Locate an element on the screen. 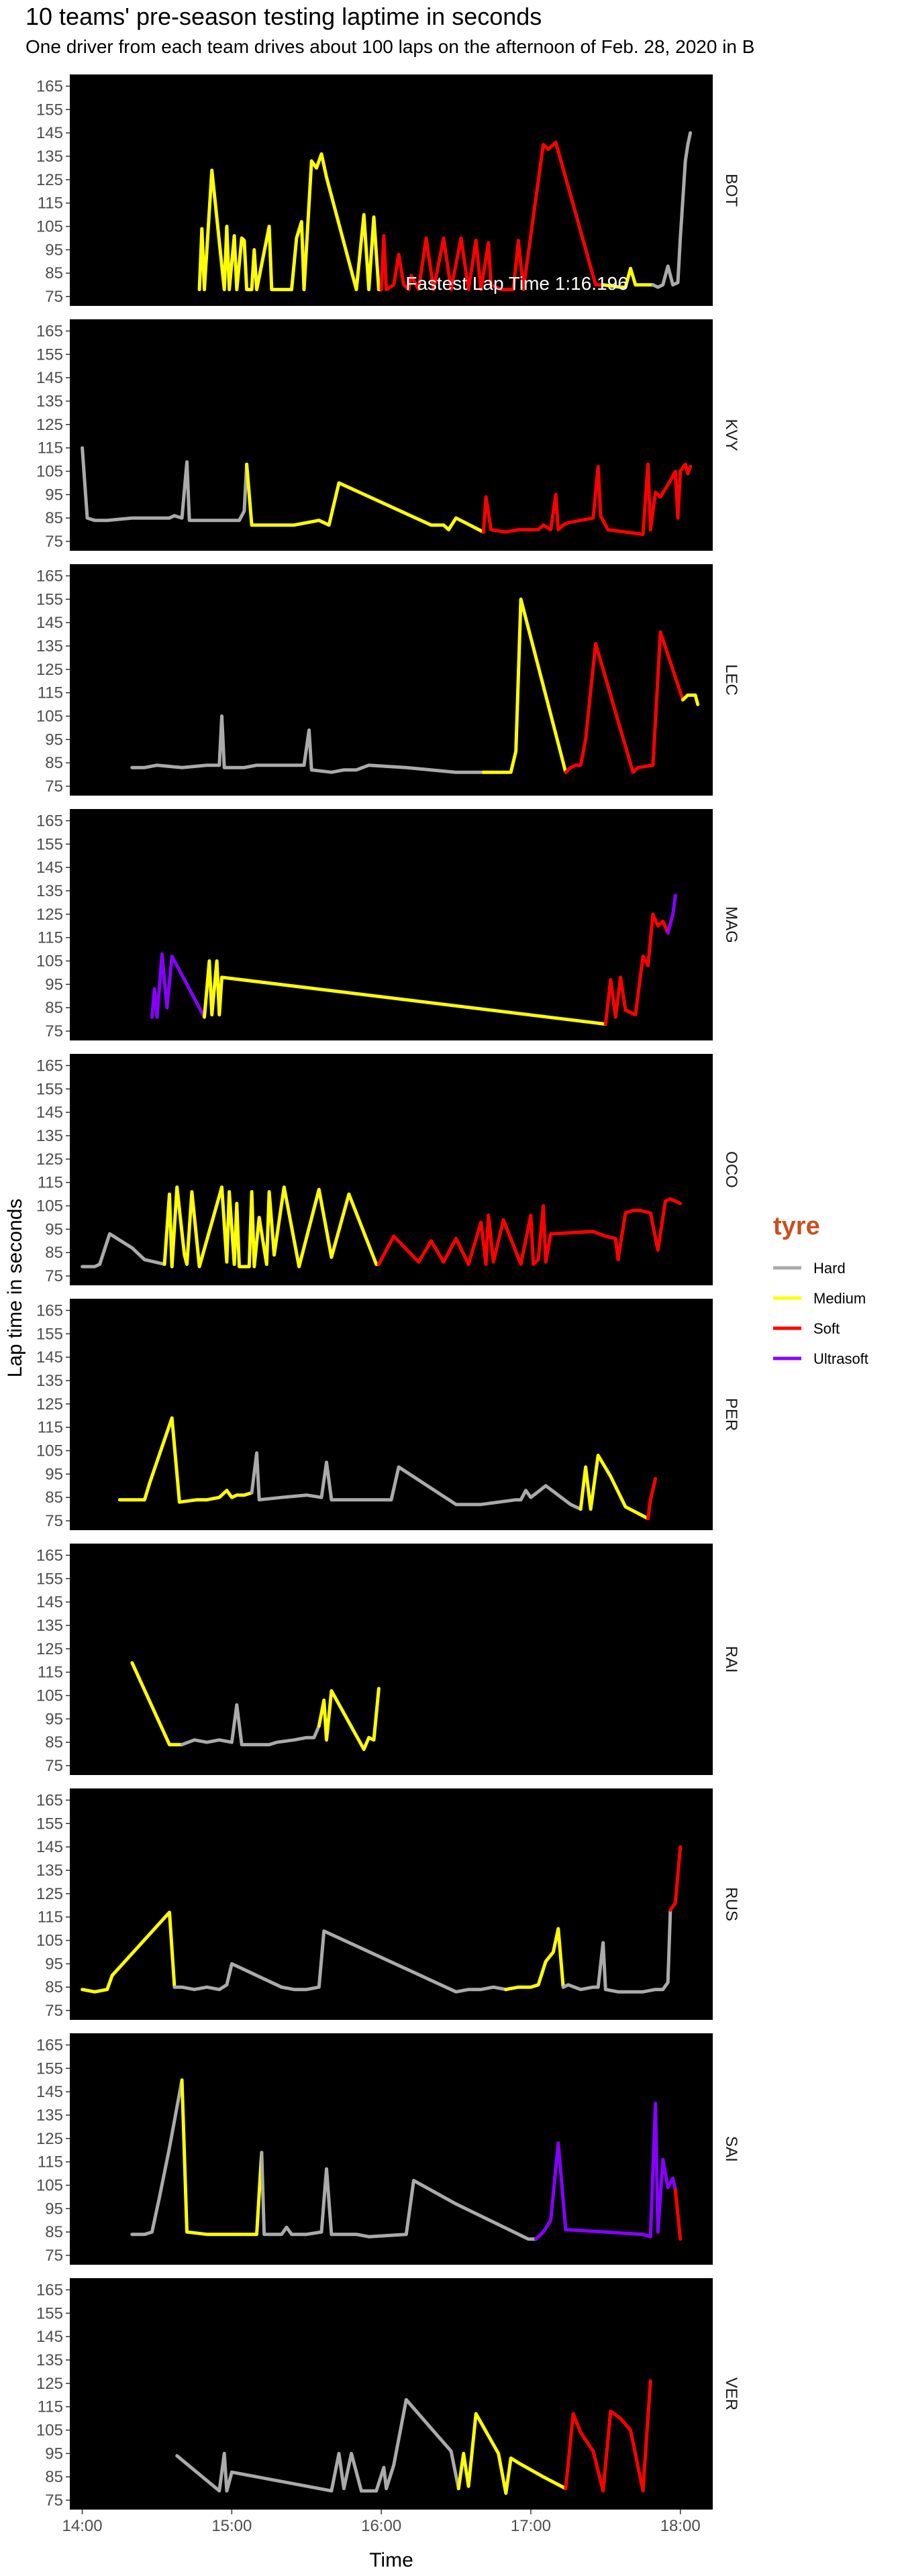 The height and width of the screenshot is (2576, 902). facet-strip-label: RAI is located at coordinates (731, 1659).